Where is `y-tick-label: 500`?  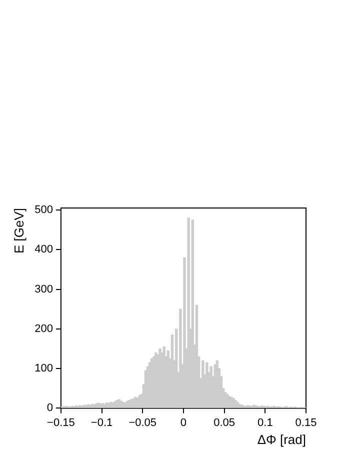 y-tick-label: 500 is located at coordinates (43, 210).